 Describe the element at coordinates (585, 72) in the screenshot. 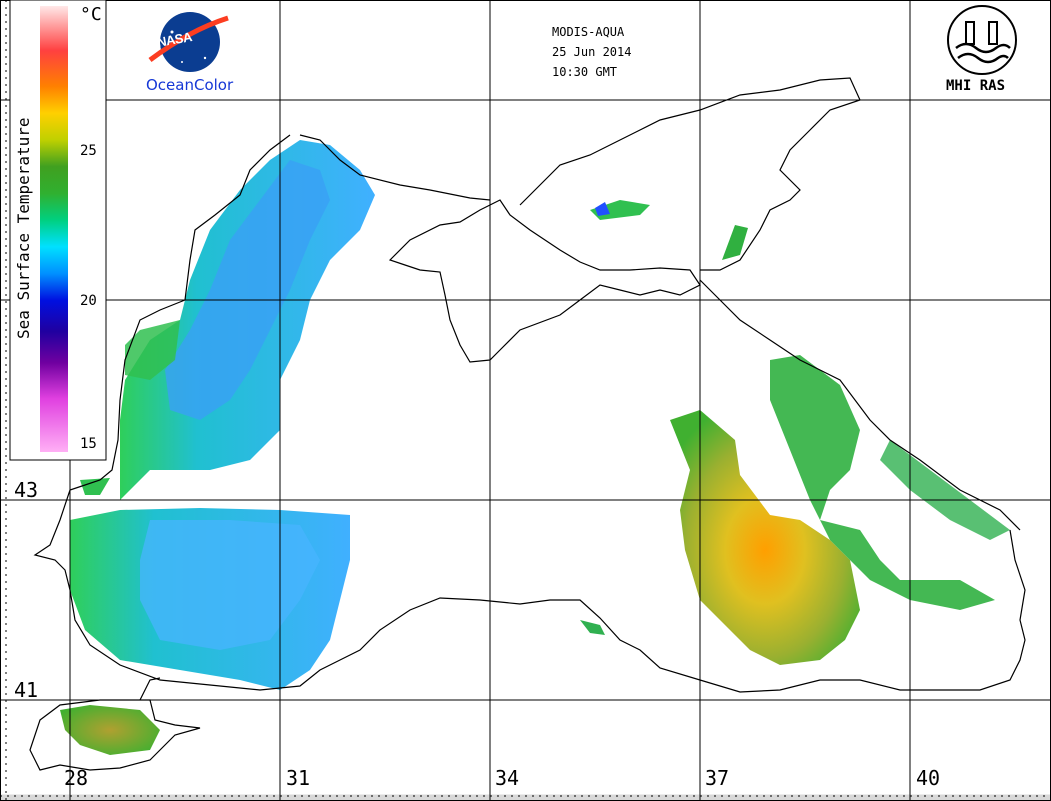

I see `acquisition-time: 10:30 GMT` at that location.